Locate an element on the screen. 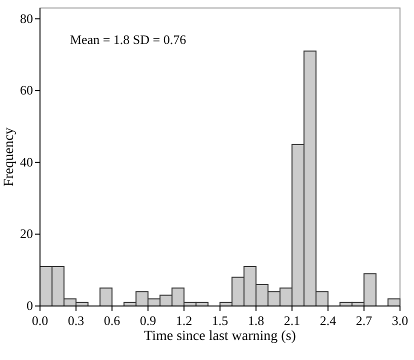 This screenshot has height=360, width=414. x-tick-label: 3.0 is located at coordinates (400, 320).